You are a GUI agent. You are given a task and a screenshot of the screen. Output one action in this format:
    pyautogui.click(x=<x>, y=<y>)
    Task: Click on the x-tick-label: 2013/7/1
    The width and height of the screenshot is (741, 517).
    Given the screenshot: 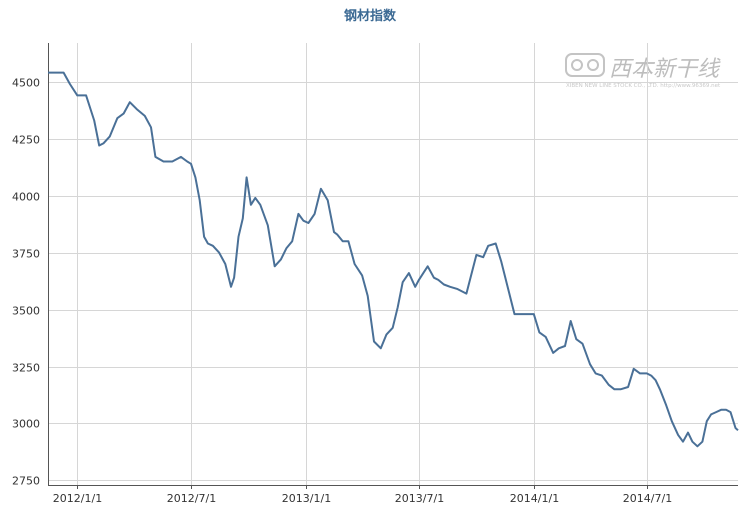 What is the action you would take?
    pyautogui.click(x=419, y=498)
    